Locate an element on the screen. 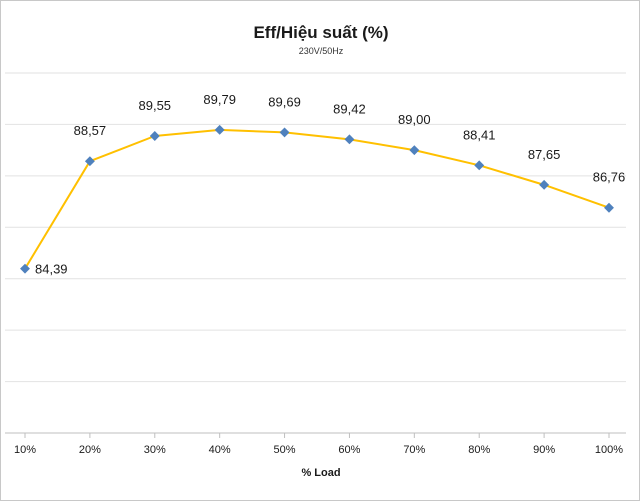 The image size is (640, 502). data-label: 89,42 is located at coordinates (349, 108).